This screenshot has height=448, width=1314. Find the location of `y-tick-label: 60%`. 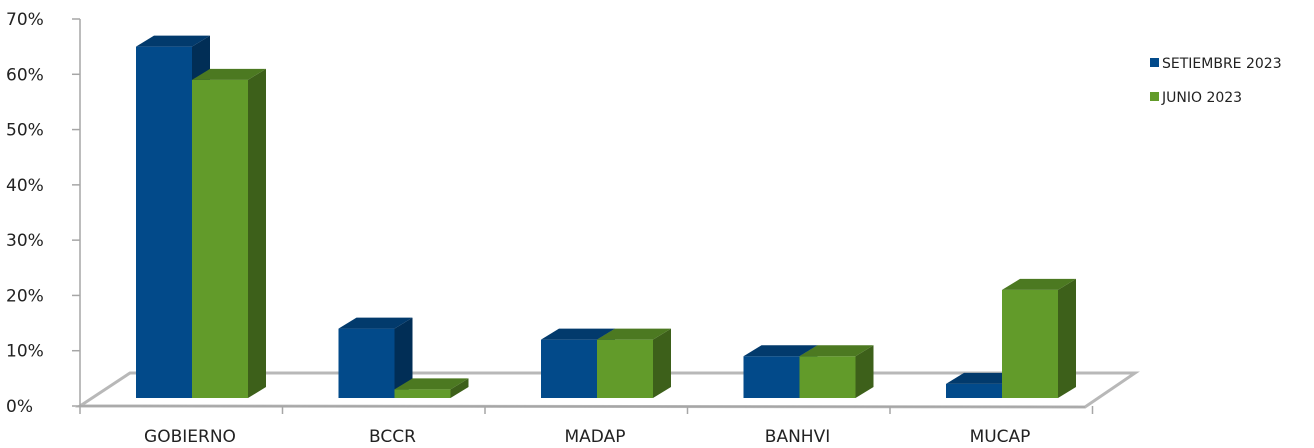

y-tick-label: 60% is located at coordinates (25, 75).